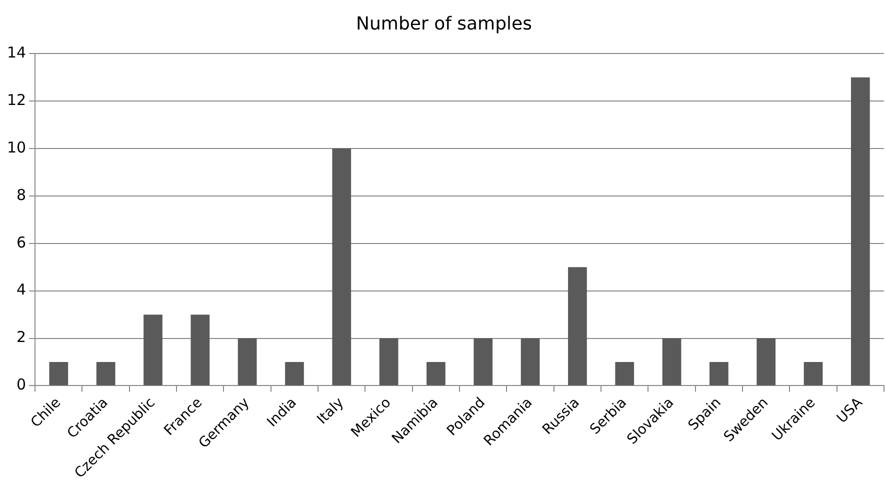 This screenshot has width=886, height=489. Describe the element at coordinates (21, 195) in the screenshot. I see `y-tick-label: 8` at that location.